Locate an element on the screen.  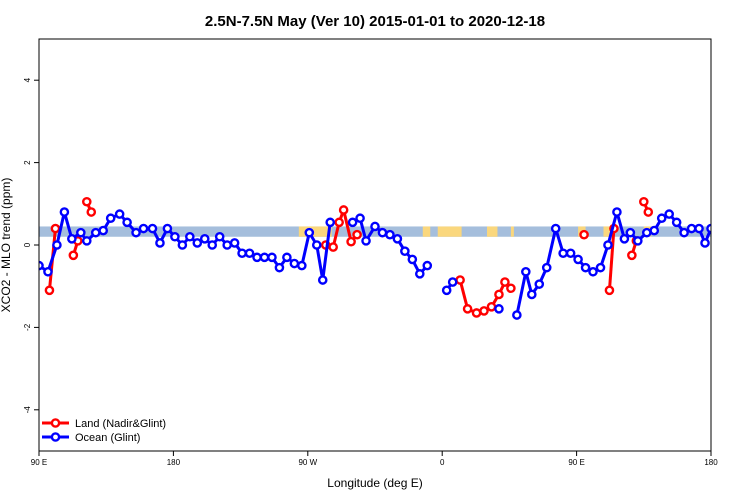
y-tick-label: 0 is located at coordinates (27, 244).